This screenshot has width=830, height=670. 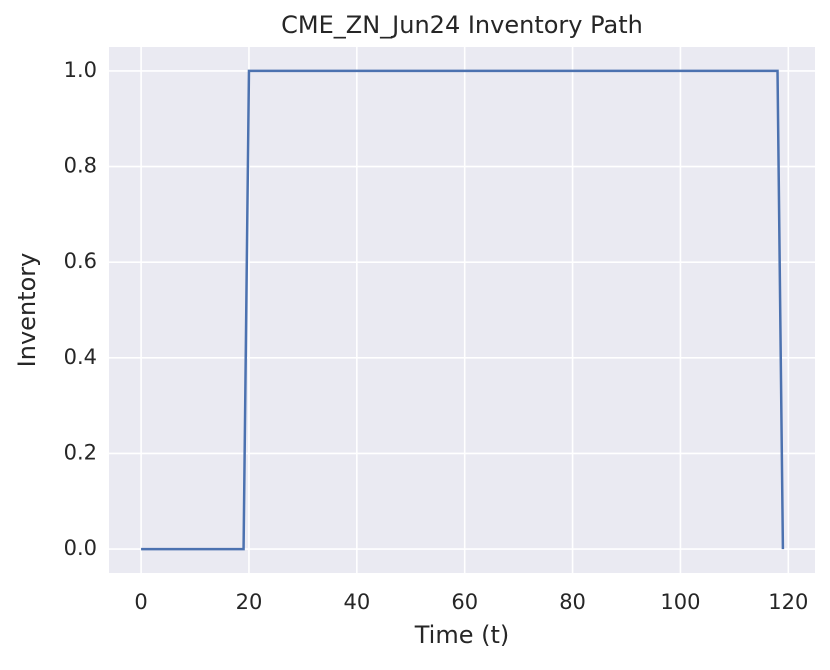 I want to click on x-tick-label: 20, so click(x=249, y=602).